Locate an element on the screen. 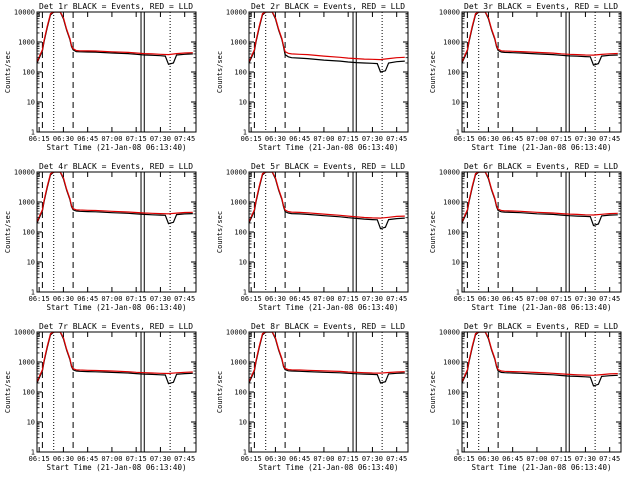 This screenshot has width=640, height=480. panel-title: Det 7r BLACK = Events, RED = LLD is located at coordinates (116, 326).